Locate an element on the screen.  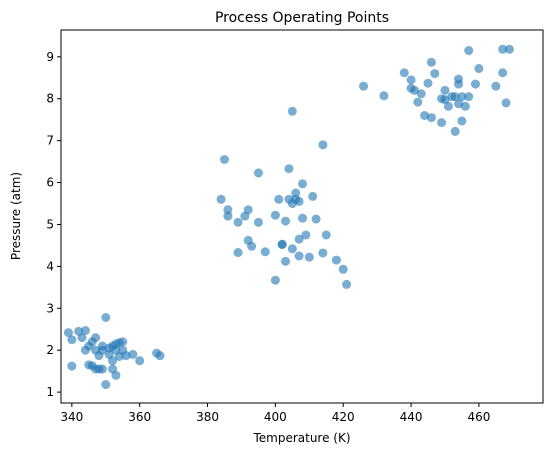
y-tick-label: 3 is located at coordinates (50, 308).